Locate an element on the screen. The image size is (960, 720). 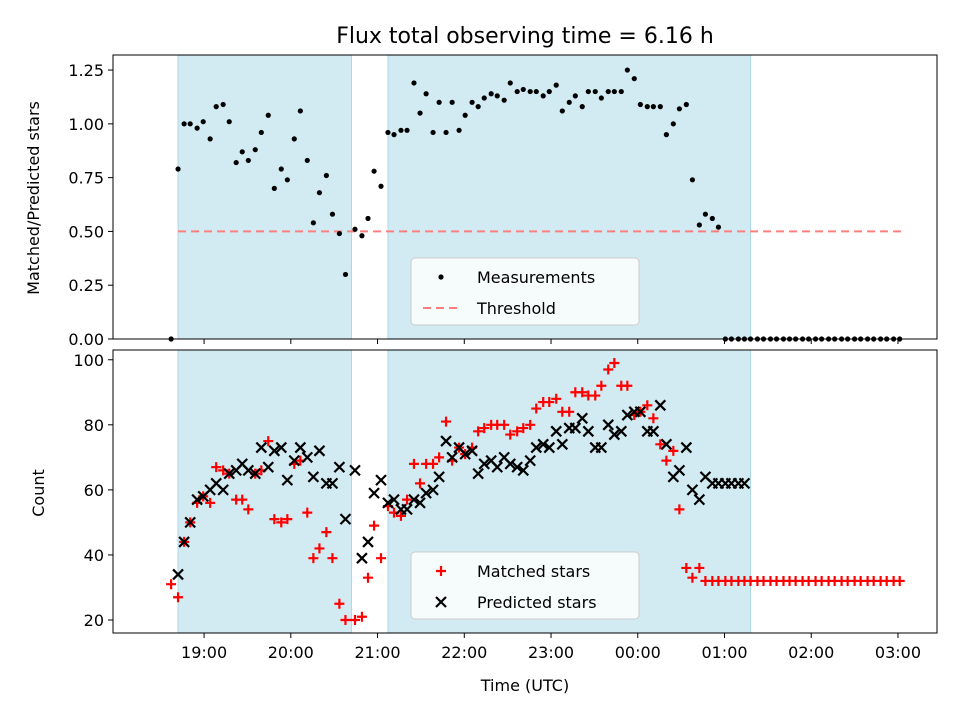
lower-y-ticks: 20 40 60 80 100 is located at coordinates (93, 490).